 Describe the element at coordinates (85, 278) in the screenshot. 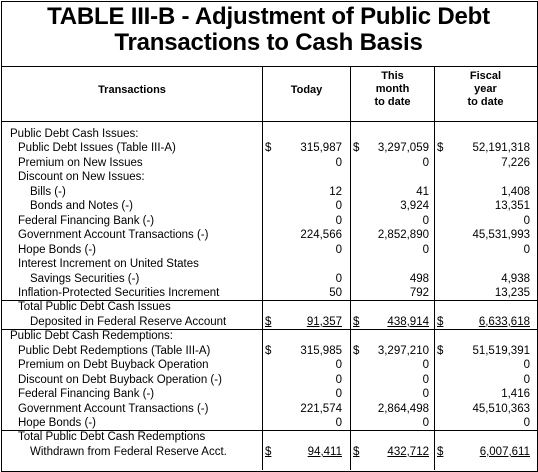

I see `row-label: Savings Securities (-)` at that location.